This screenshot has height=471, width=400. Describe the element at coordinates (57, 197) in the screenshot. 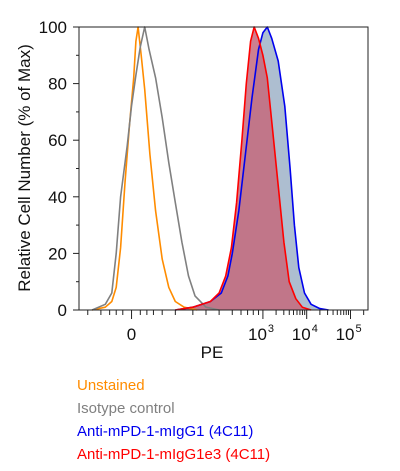

I see `y-tick-label: 40` at that location.